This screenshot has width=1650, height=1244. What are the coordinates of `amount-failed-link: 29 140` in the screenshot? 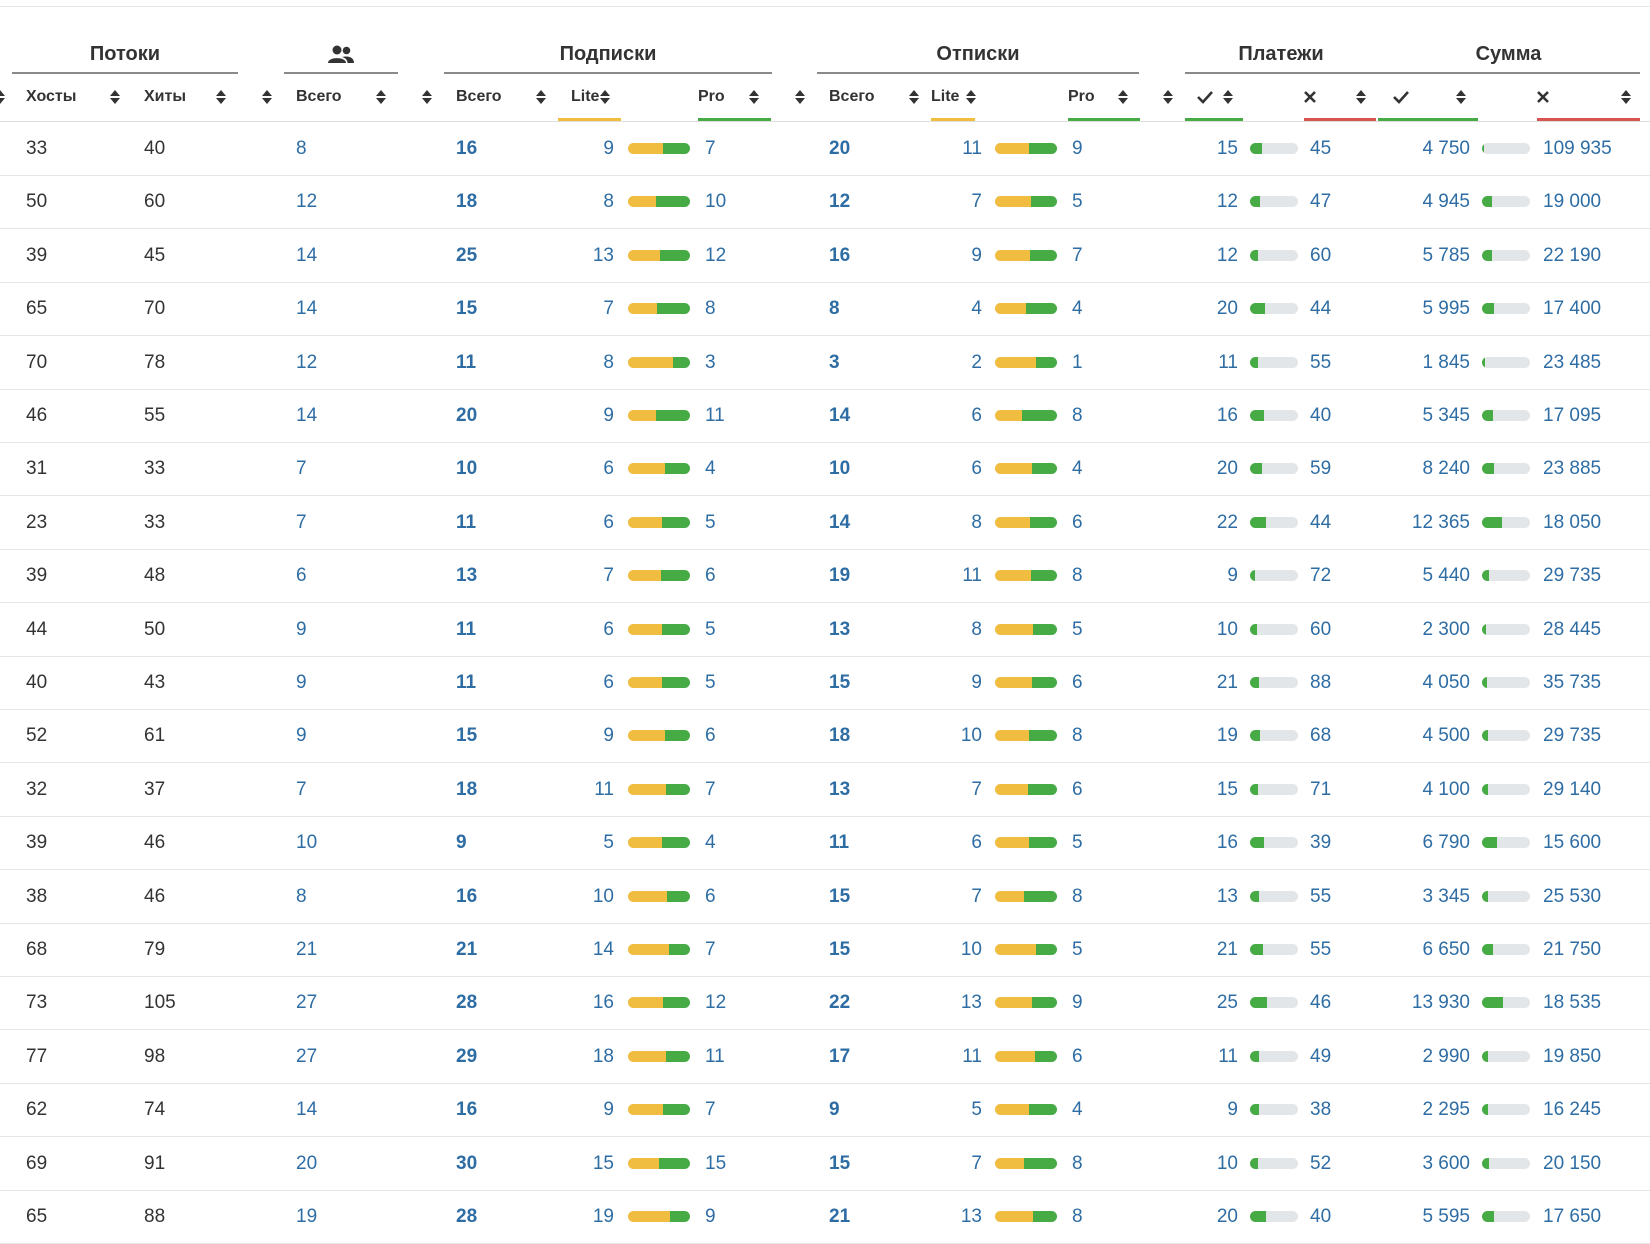 It's located at (1572, 789).